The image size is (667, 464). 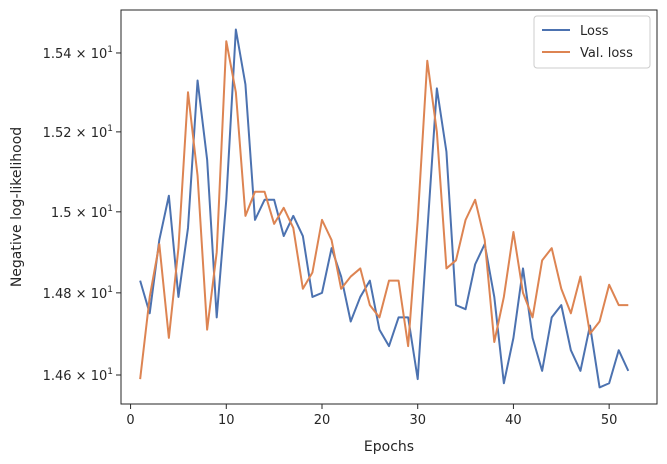 What do you see at coordinates (78, 293) in the screenshot?
I see `y-tick-label: 1.48 × 10¹` at bounding box center [78, 293].